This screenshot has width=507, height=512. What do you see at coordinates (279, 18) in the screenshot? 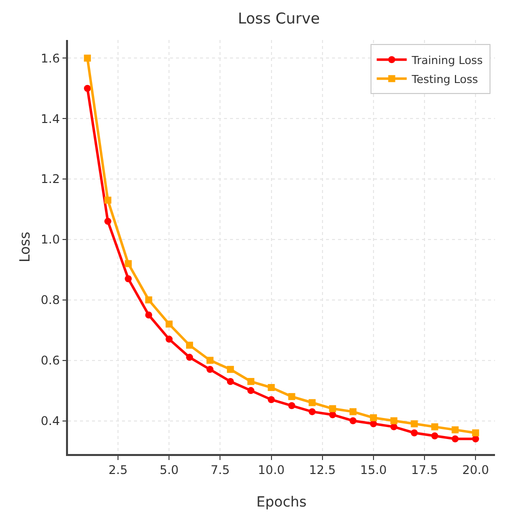
I see `chart-title: Loss Curve` at bounding box center [279, 18].